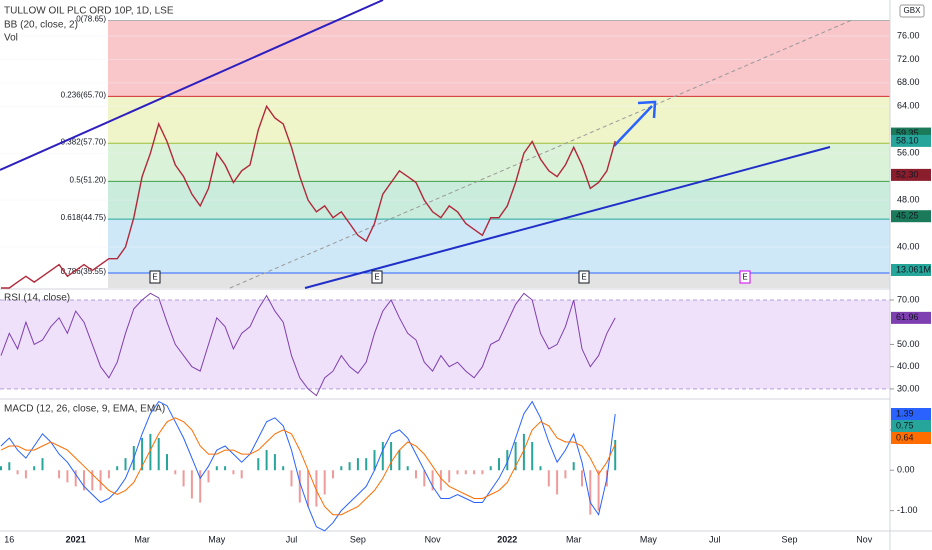  I want to click on y-tick-label: 76.00, so click(908, 35).